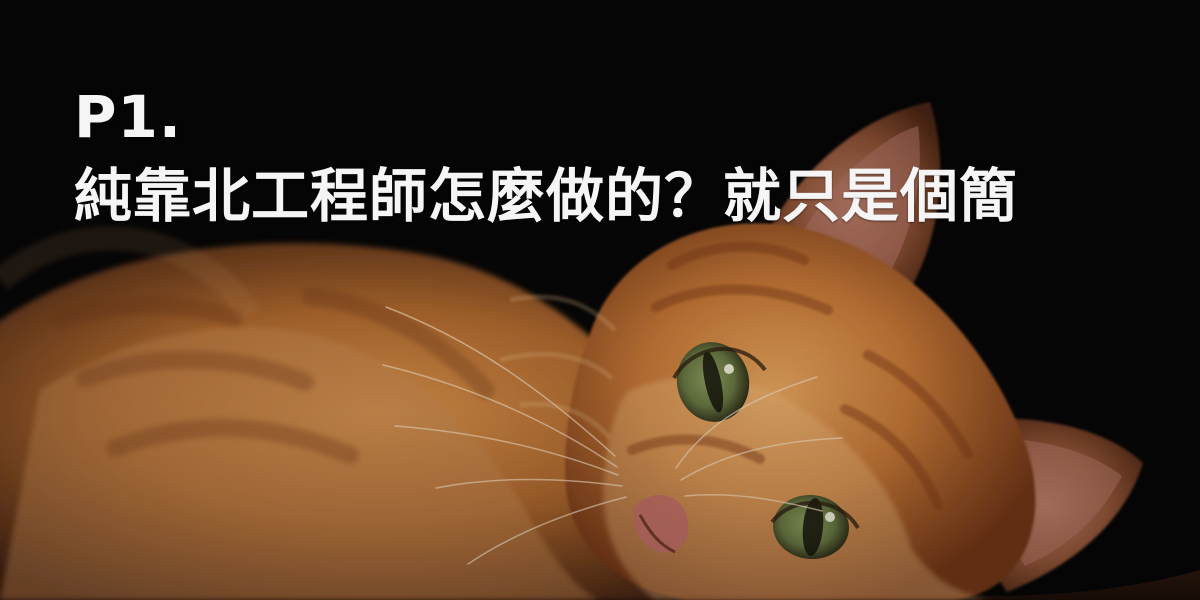 The image size is (1200, 600). What do you see at coordinates (546, 196) in the screenshot?
I see `caption-title: 純靠北工程師怎麼做的？就只是個簡` at bounding box center [546, 196].